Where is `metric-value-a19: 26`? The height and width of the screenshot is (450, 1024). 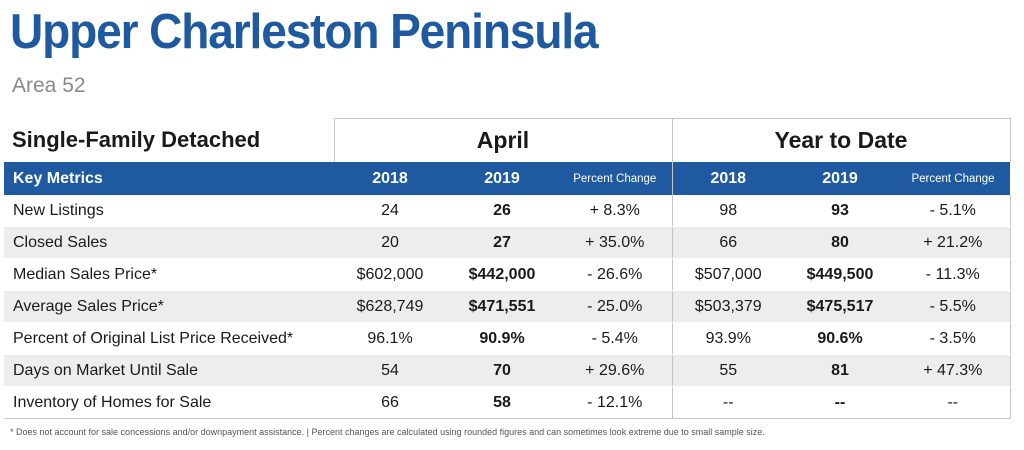 metric-value-a19: 26 is located at coordinates (502, 211).